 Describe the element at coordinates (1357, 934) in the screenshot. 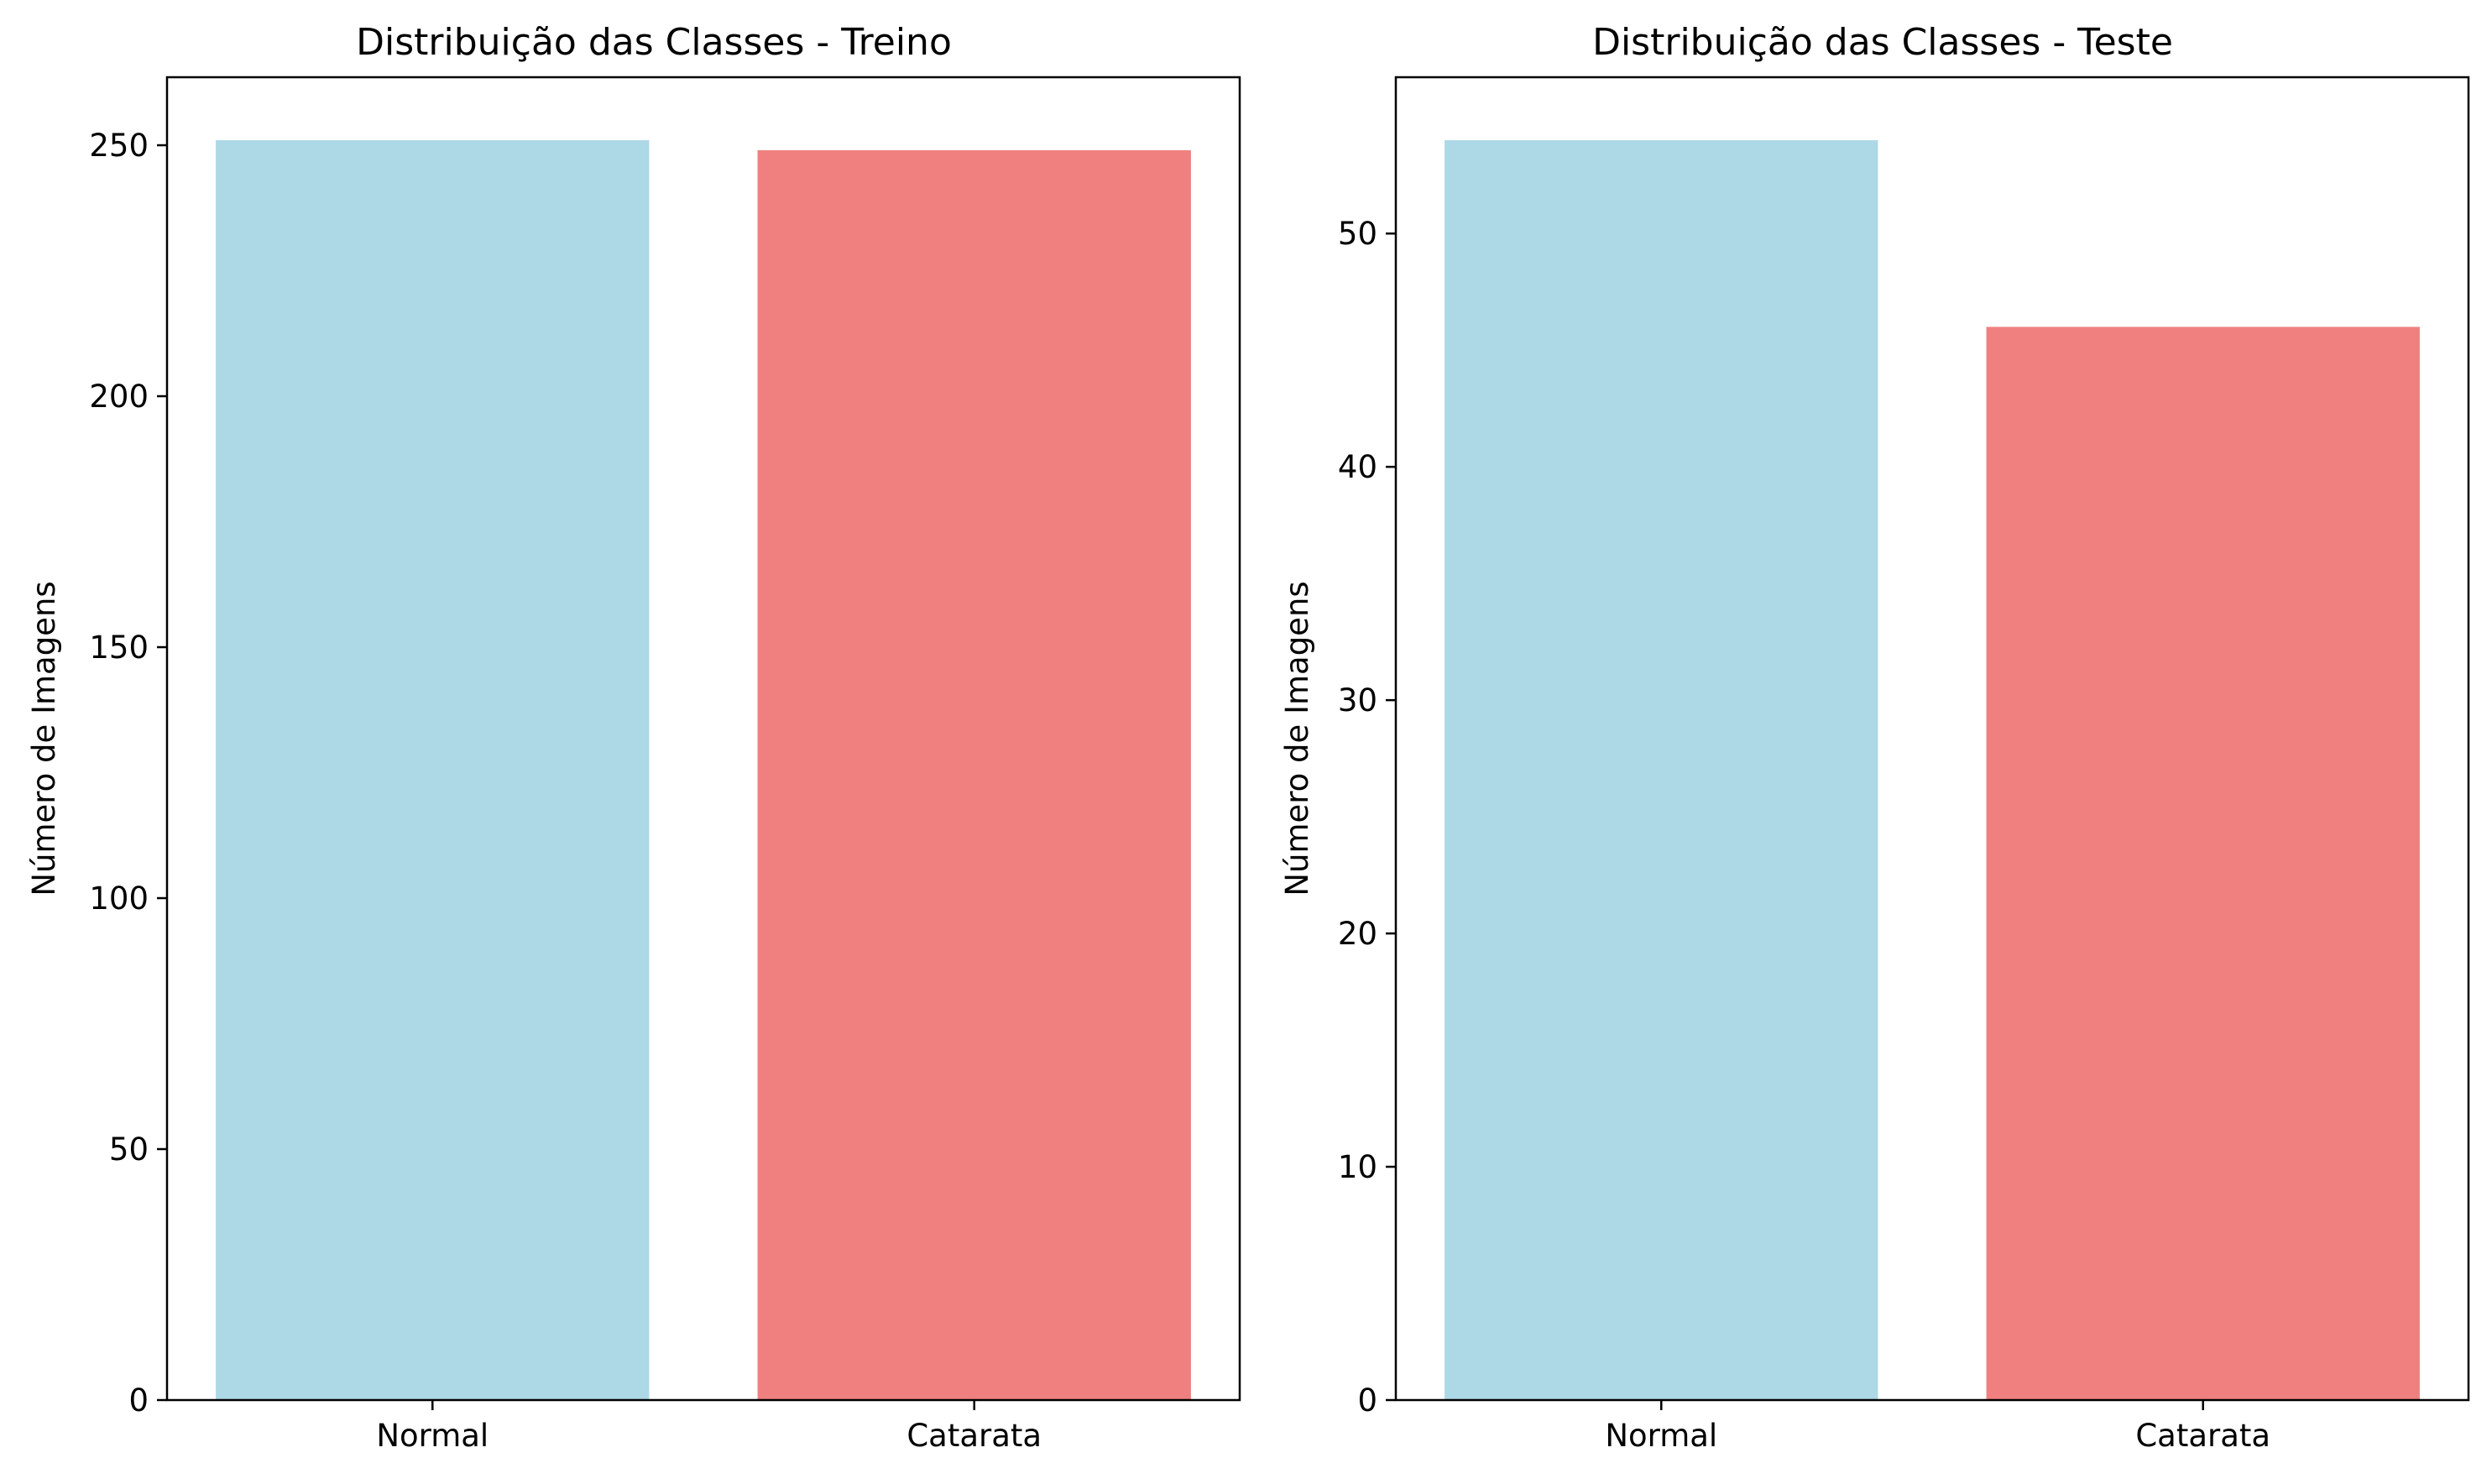

I see `y-tick-label: 20` at that location.